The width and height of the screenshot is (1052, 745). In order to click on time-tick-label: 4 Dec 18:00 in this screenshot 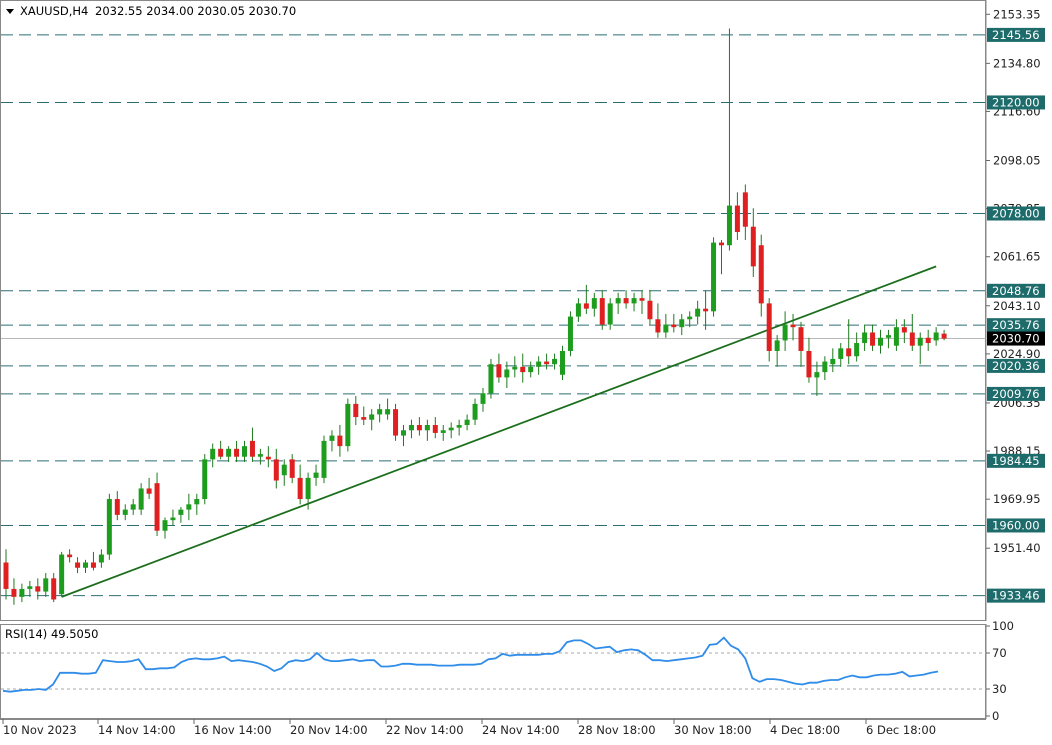, I will do `click(805, 730)`.